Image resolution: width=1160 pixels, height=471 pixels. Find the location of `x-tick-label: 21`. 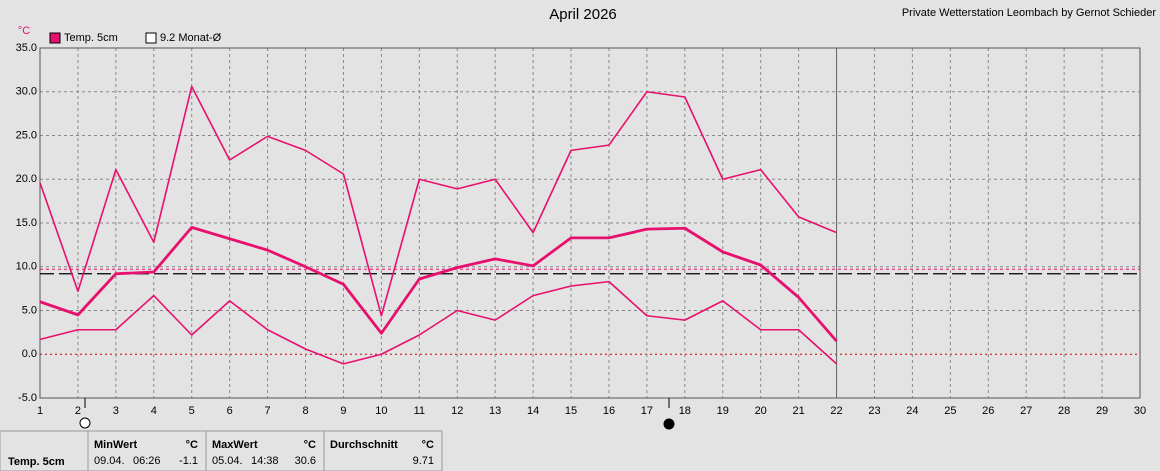

x-tick-label: 21 is located at coordinates (798, 411).